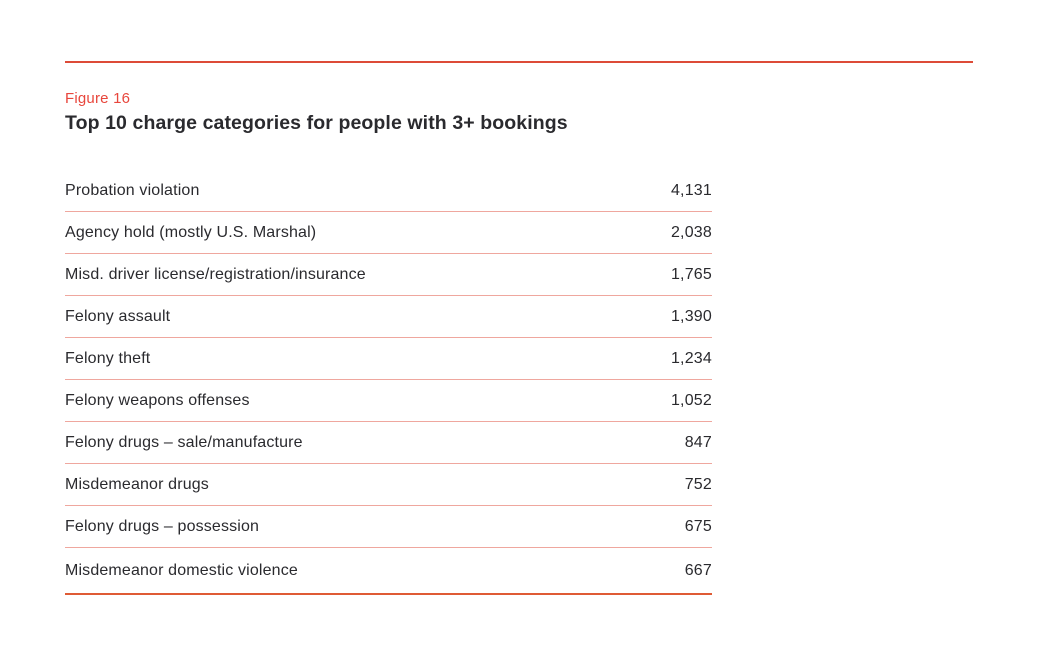  What do you see at coordinates (191, 232) in the screenshot?
I see `row-label: Agency hold (mostly U.S. Marshal)` at bounding box center [191, 232].